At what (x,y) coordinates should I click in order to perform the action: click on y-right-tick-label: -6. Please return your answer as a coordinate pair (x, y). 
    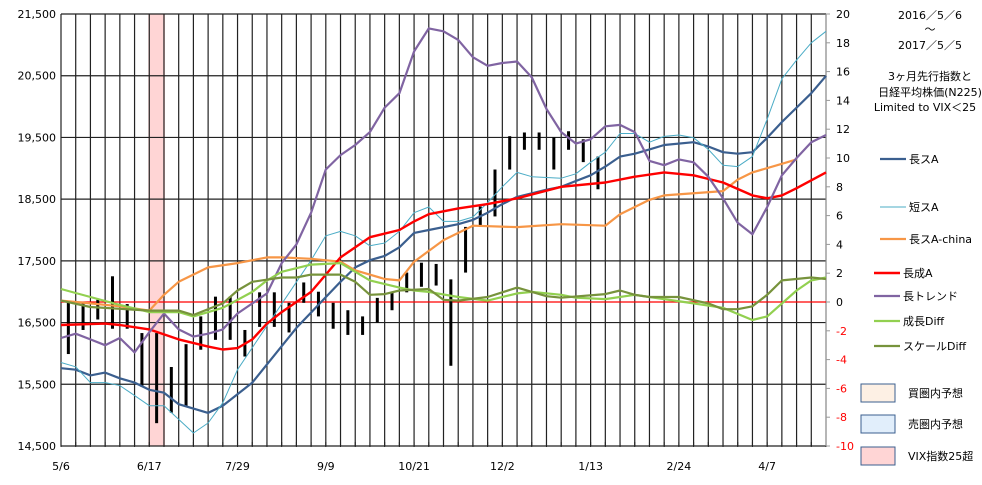
    Looking at the image, I should click on (841, 388).